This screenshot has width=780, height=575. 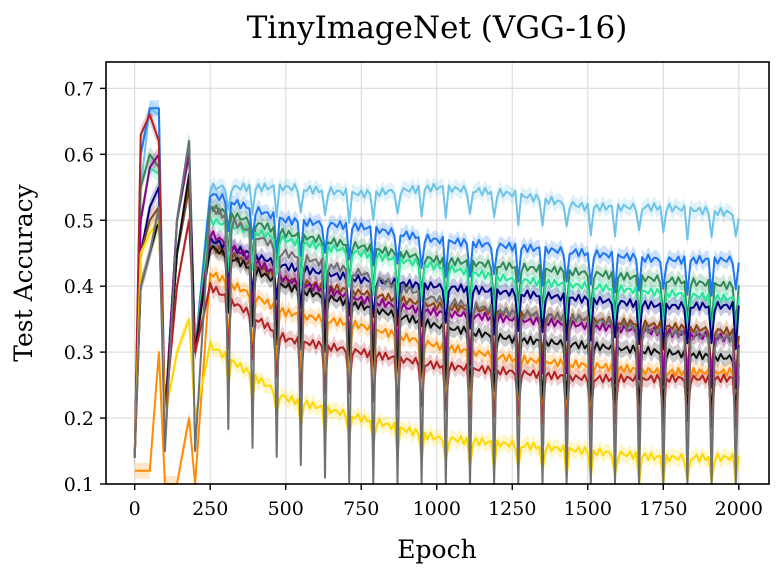 What do you see at coordinates (361, 509) in the screenshot?
I see `x-tick-label: 750` at bounding box center [361, 509].